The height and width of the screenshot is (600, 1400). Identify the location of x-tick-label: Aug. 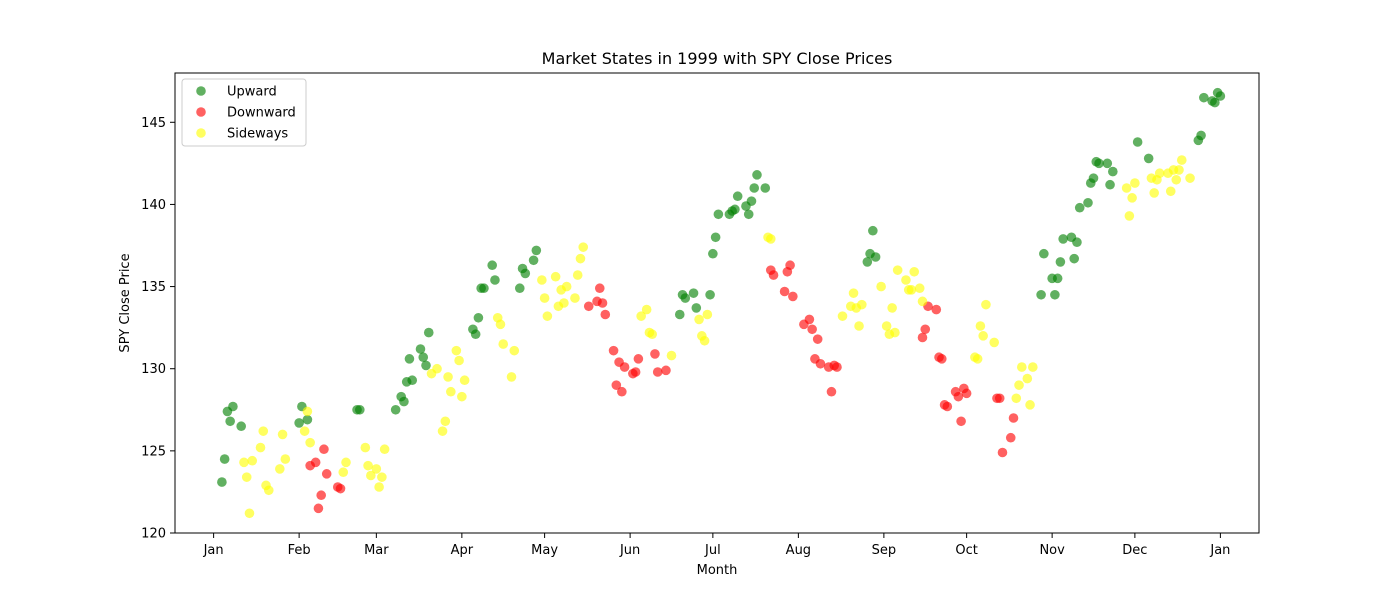
(798, 550).